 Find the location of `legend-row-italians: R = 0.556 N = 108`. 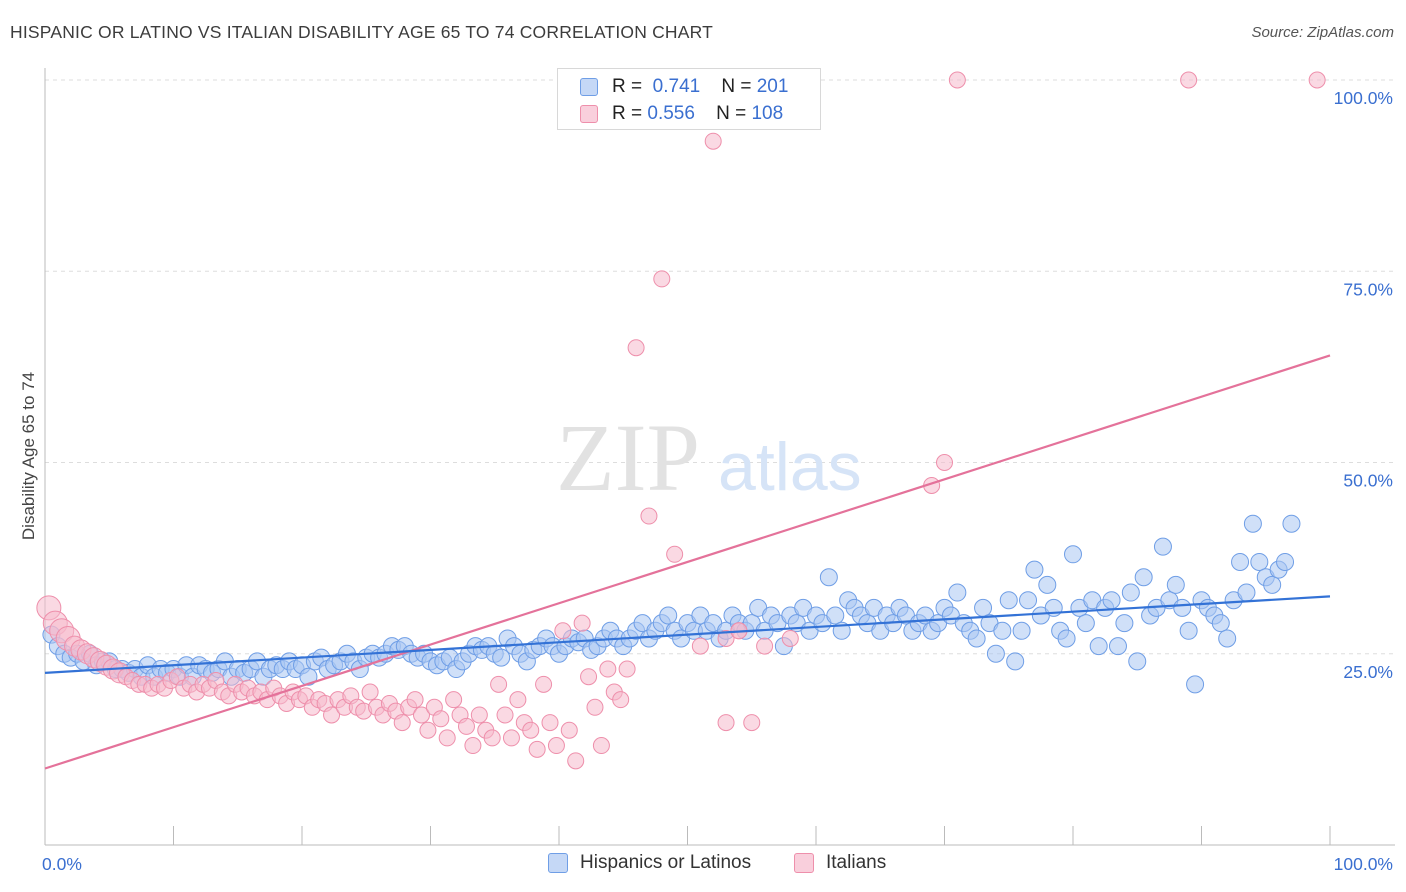

legend-row-italians: R = 0.556 N = 108 is located at coordinates (681, 114).